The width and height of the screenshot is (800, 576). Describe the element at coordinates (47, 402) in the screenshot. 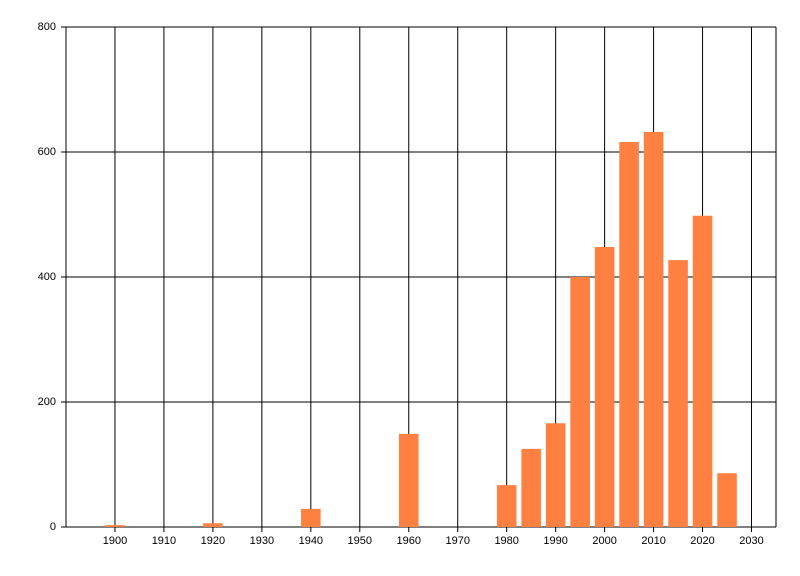

I see `y-tick-label: 200` at that location.